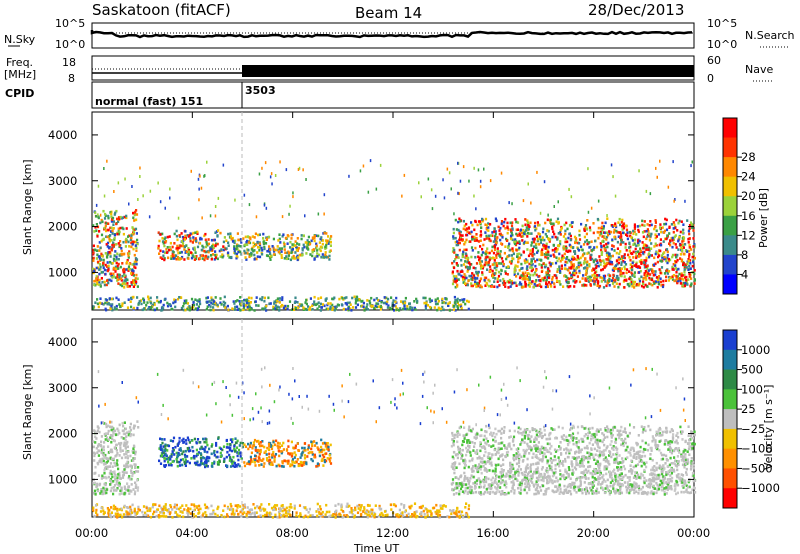 The image size is (800, 554). I want to click on noise-left-tick-top: 10^5, so click(70, 23).